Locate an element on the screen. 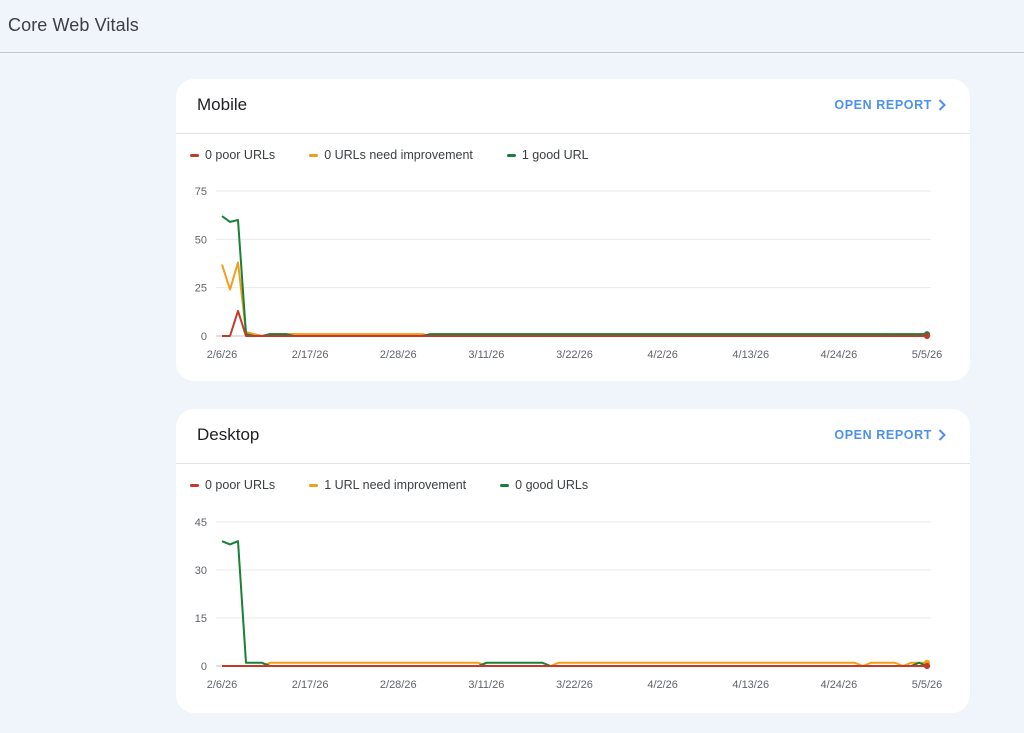 The width and height of the screenshot is (1024, 733). mobile-open-report-button: OPEN REPORT is located at coordinates (890, 105).